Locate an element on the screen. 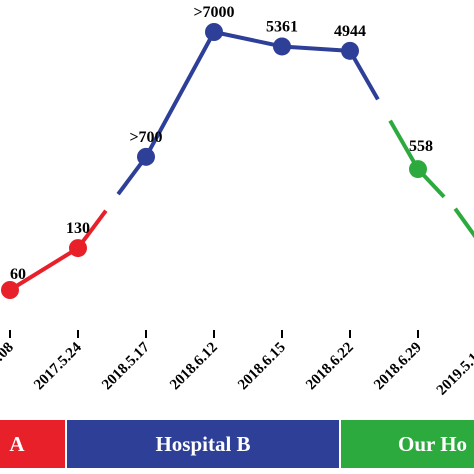  x-tick-label: 2018.6.12 is located at coordinates (194, 367).